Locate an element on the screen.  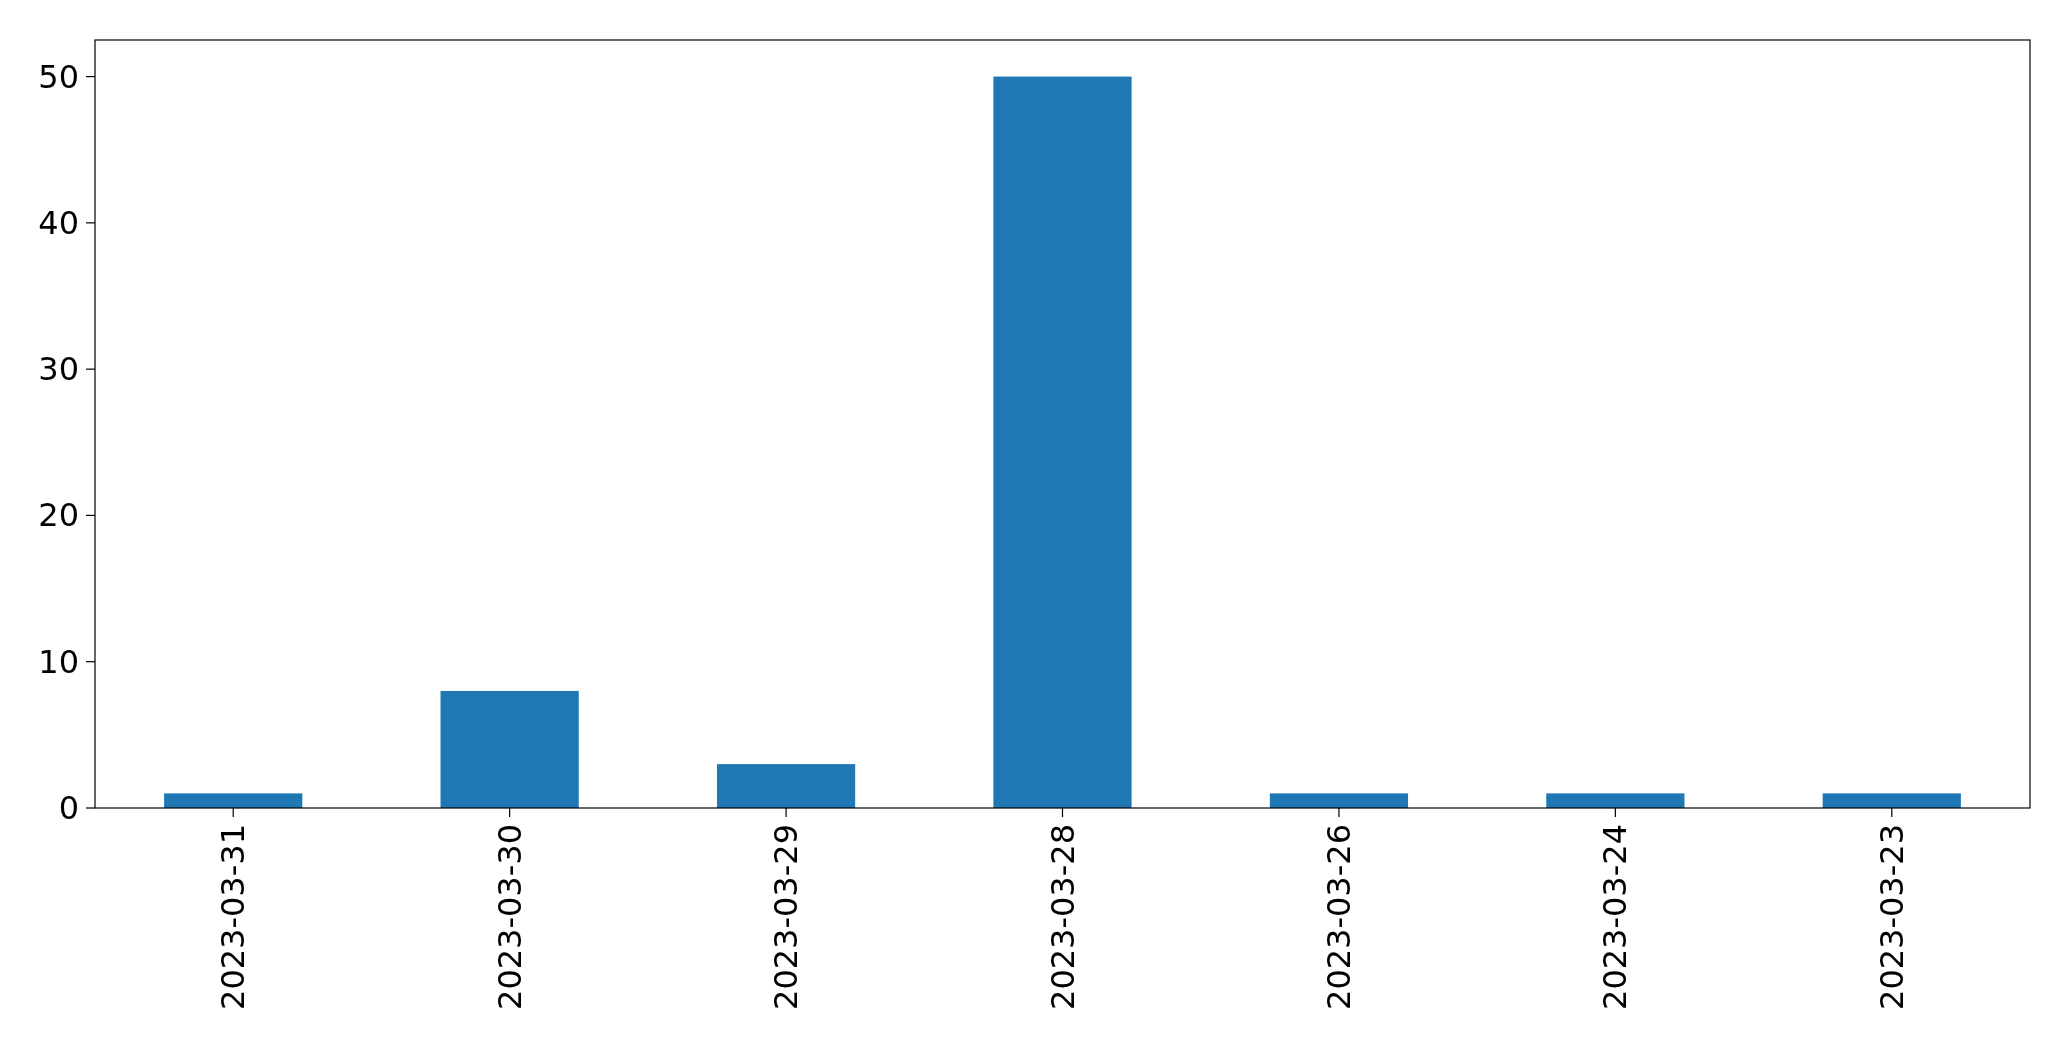
x-tick-label: 2023-03-26 is located at coordinates (1338, 917).